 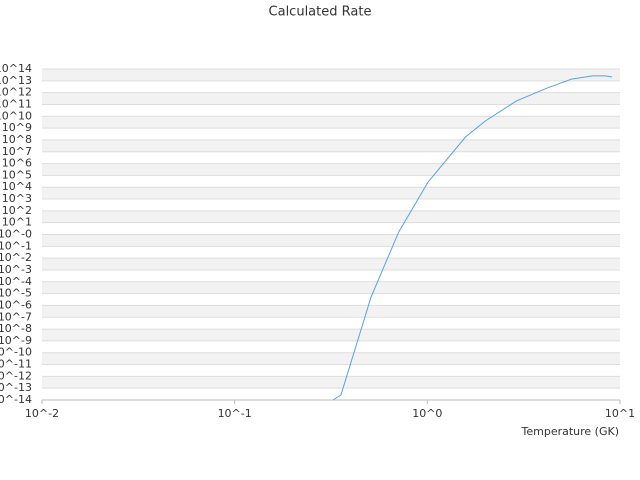 What do you see at coordinates (17, 139) in the screenshot?
I see `y-tick-label: 10^8` at bounding box center [17, 139].